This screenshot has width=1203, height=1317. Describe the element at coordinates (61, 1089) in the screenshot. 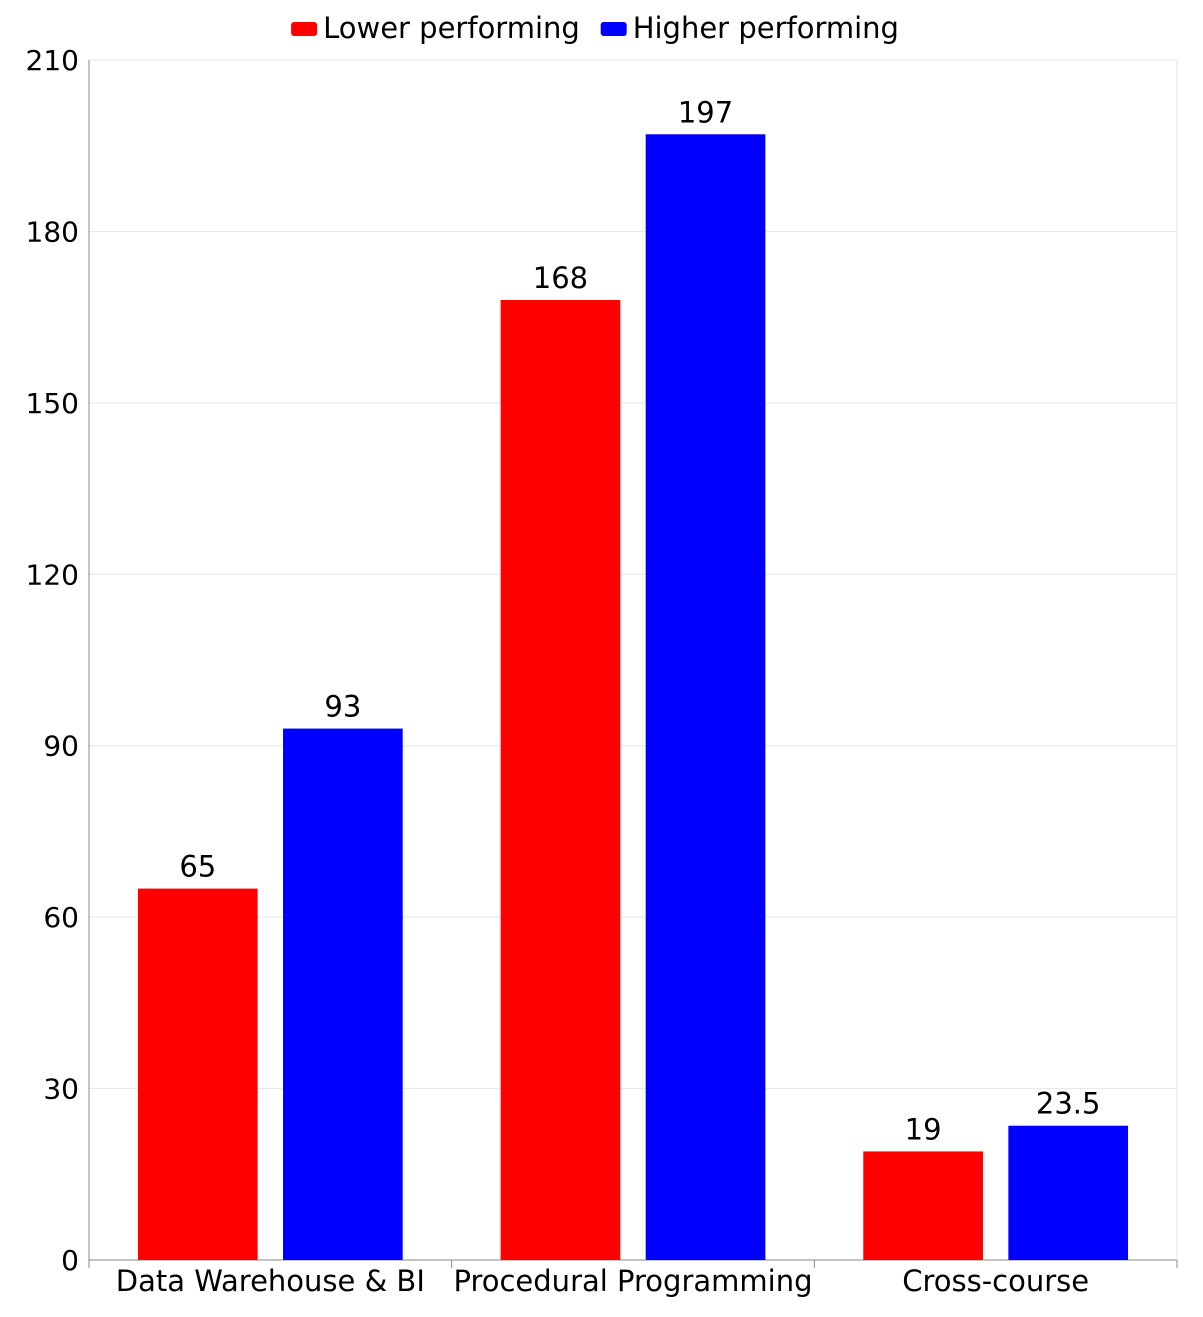

I see `y-tick-label: 30` at that location.